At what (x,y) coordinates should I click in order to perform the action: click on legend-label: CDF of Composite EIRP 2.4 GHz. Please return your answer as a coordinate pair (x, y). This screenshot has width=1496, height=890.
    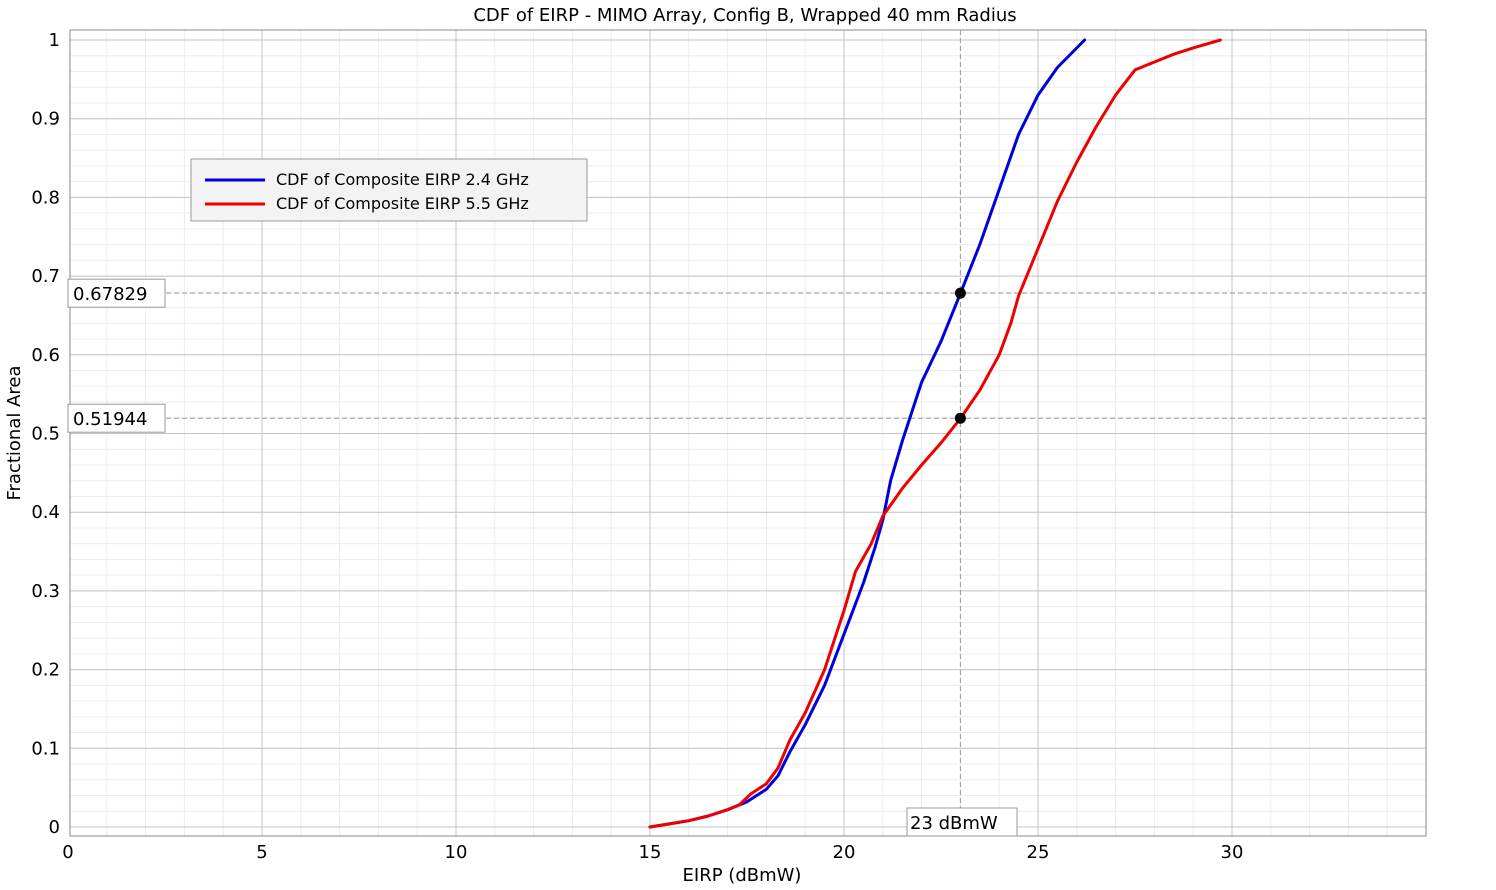
    Looking at the image, I should click on (402, 179).